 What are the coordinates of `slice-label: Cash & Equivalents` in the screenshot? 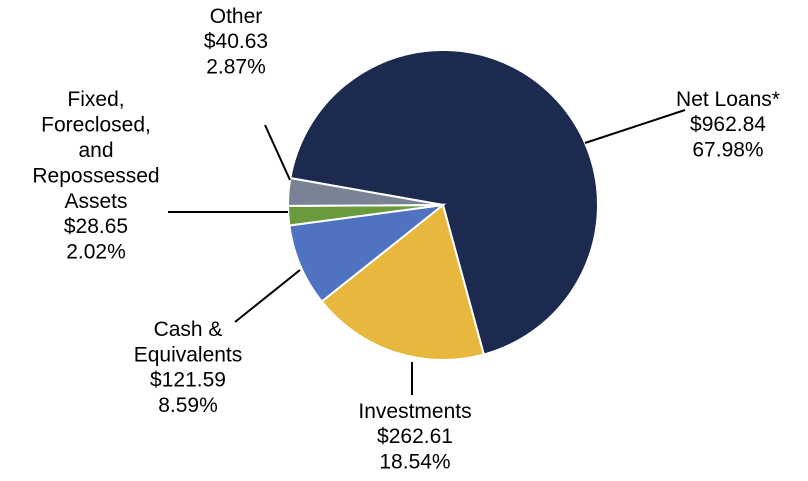 It's located at (188, 342).